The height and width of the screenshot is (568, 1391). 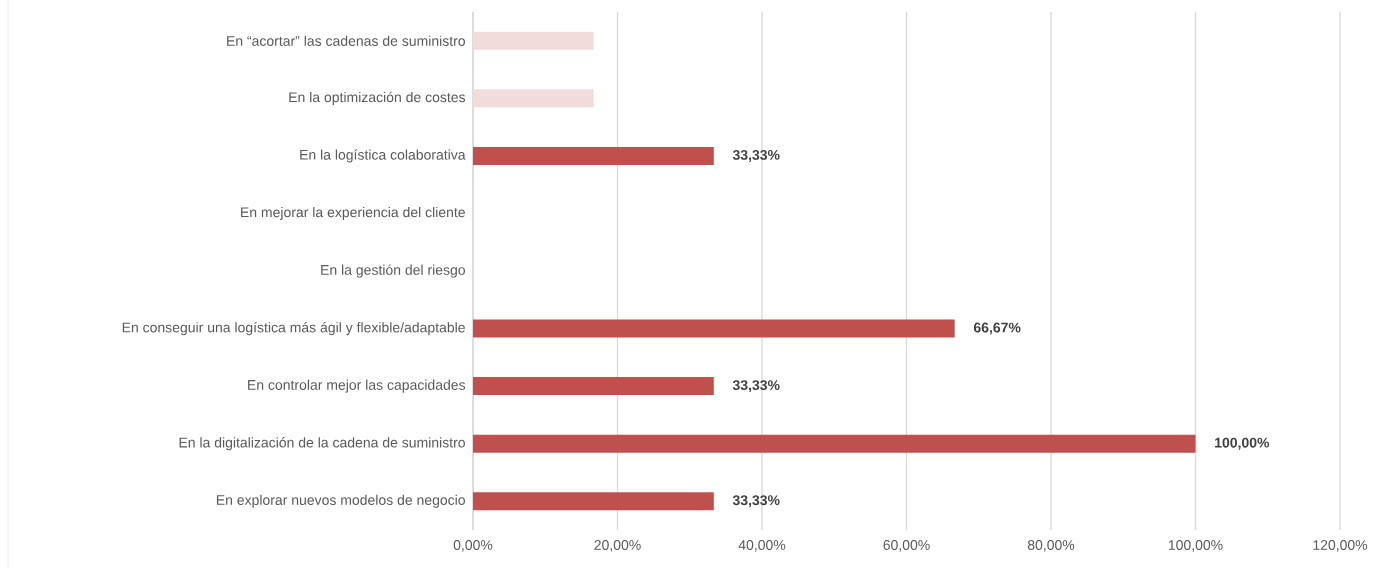 I want to click on x-tick-label: 20,00%, so click(x=617, y=546).